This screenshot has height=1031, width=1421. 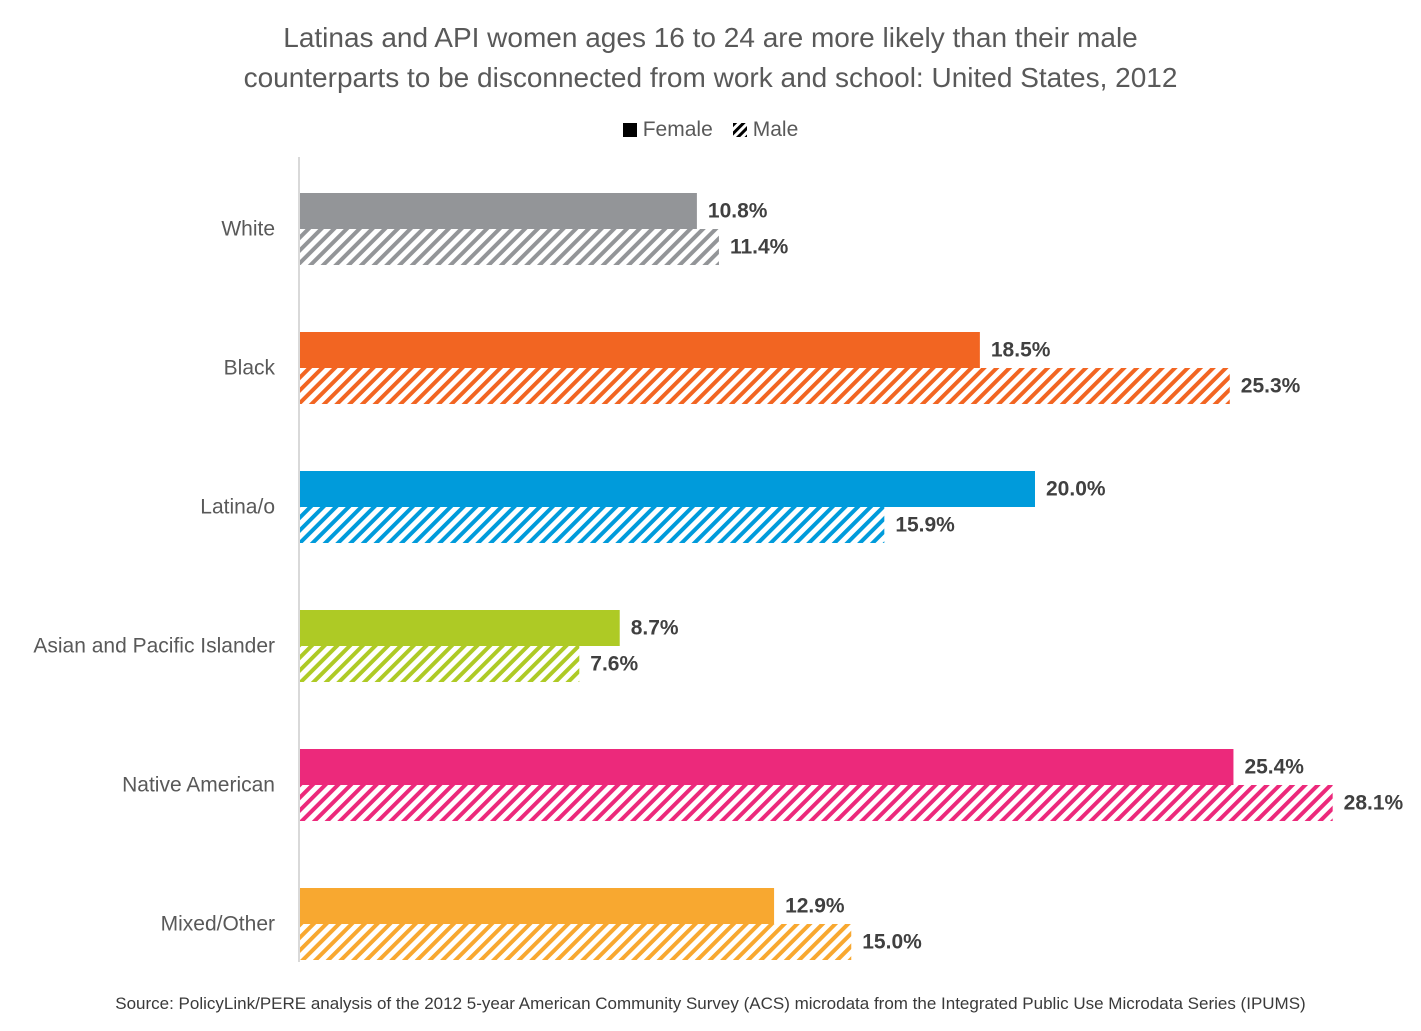 What do you see at coordinates (925, 525) in the screenshot?
I see `data-label: 15.9%` at bounding box center [925, 525].